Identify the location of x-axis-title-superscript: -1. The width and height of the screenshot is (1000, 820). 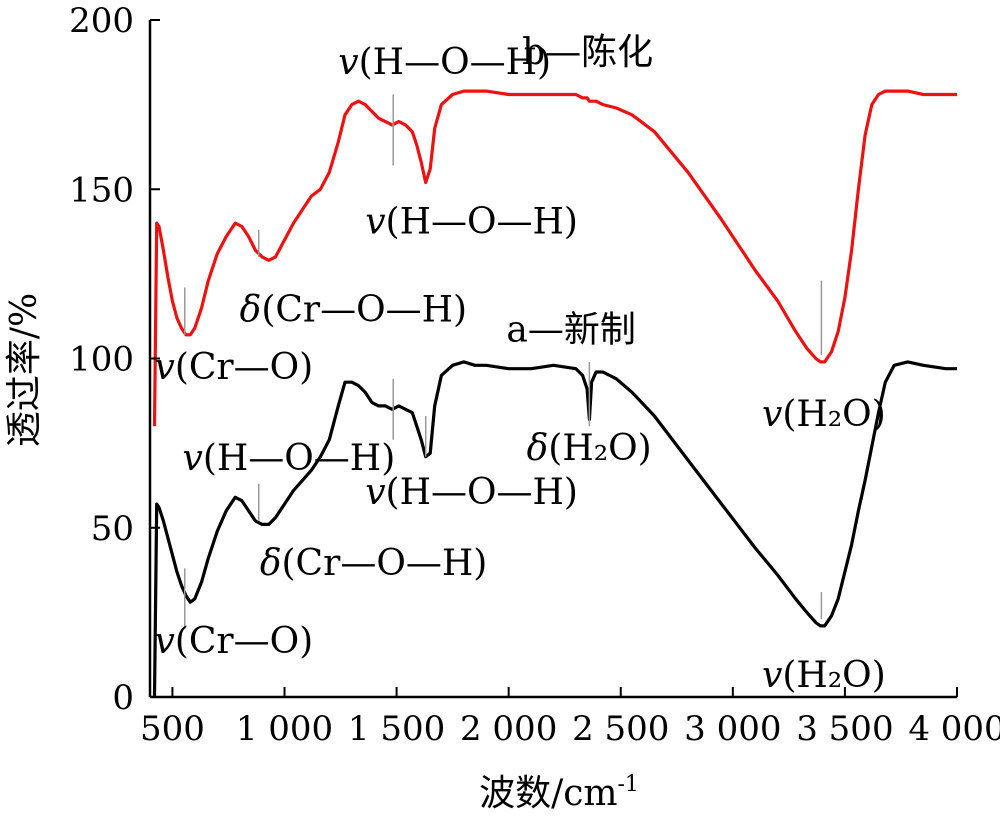
(628, 784).